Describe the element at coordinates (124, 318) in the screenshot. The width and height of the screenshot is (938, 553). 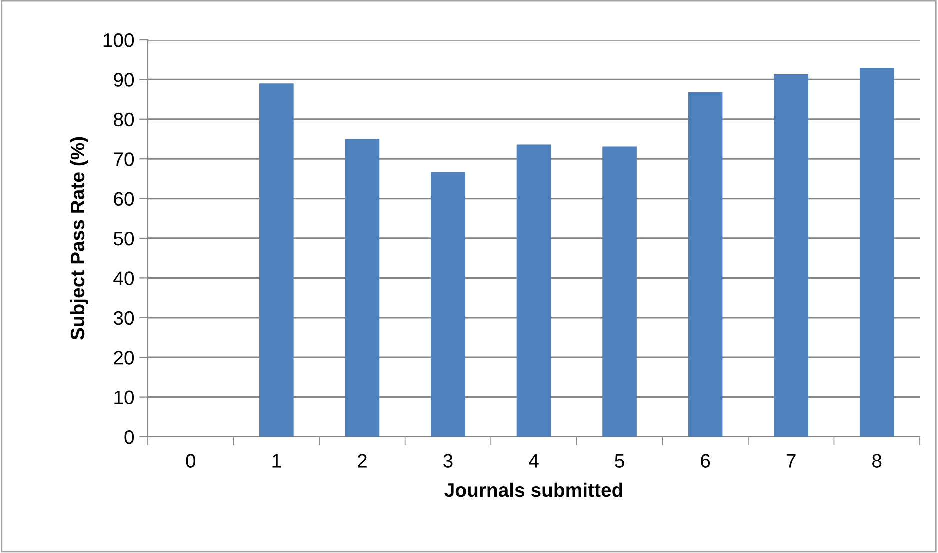
I see `y-tick-label: 30` at that location.